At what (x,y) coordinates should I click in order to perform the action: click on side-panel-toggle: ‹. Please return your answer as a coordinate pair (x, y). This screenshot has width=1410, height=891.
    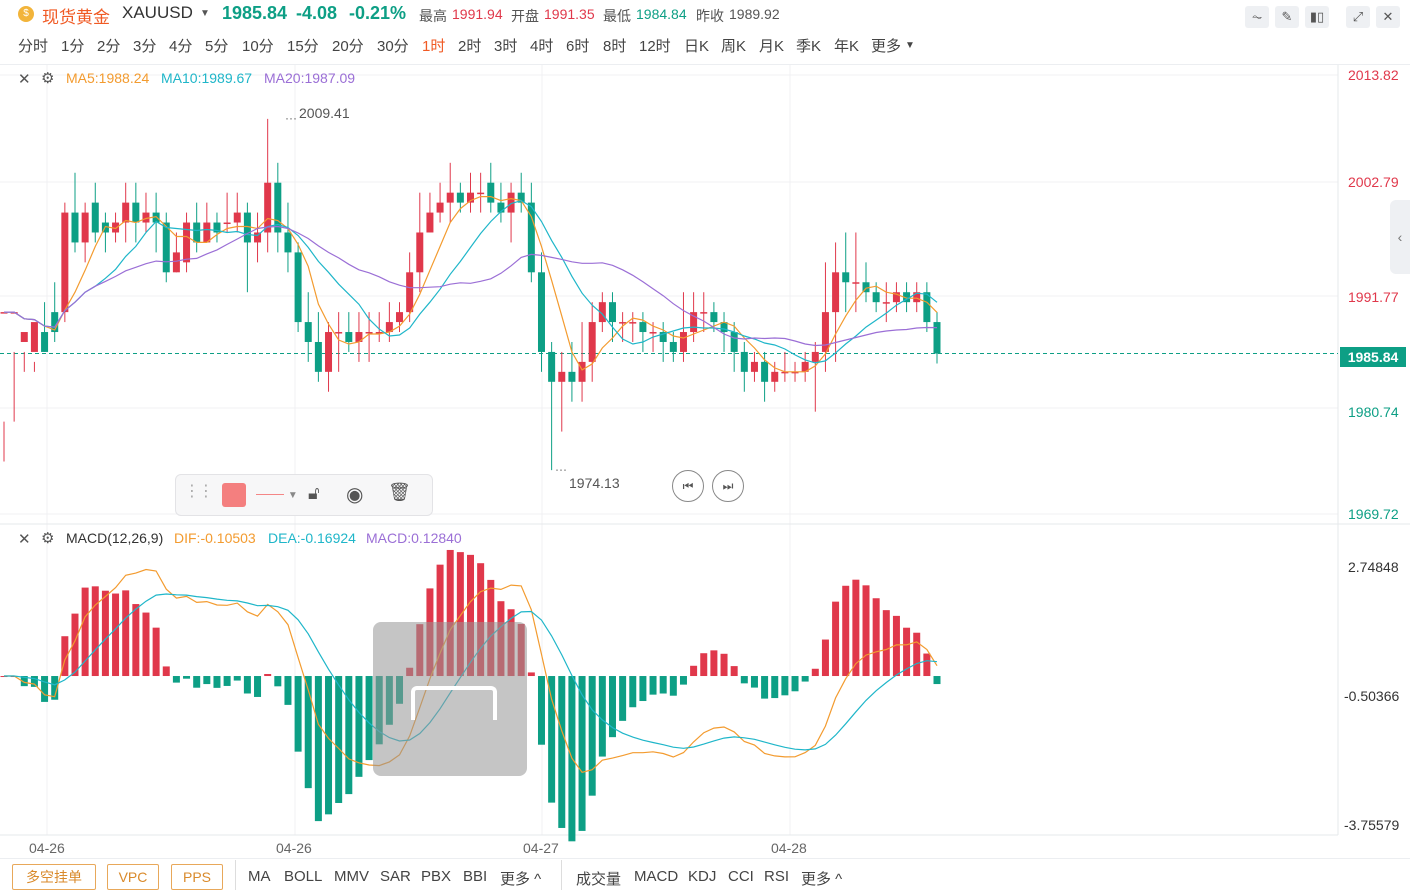
    Looking at the image, I should click on (1400, 237).